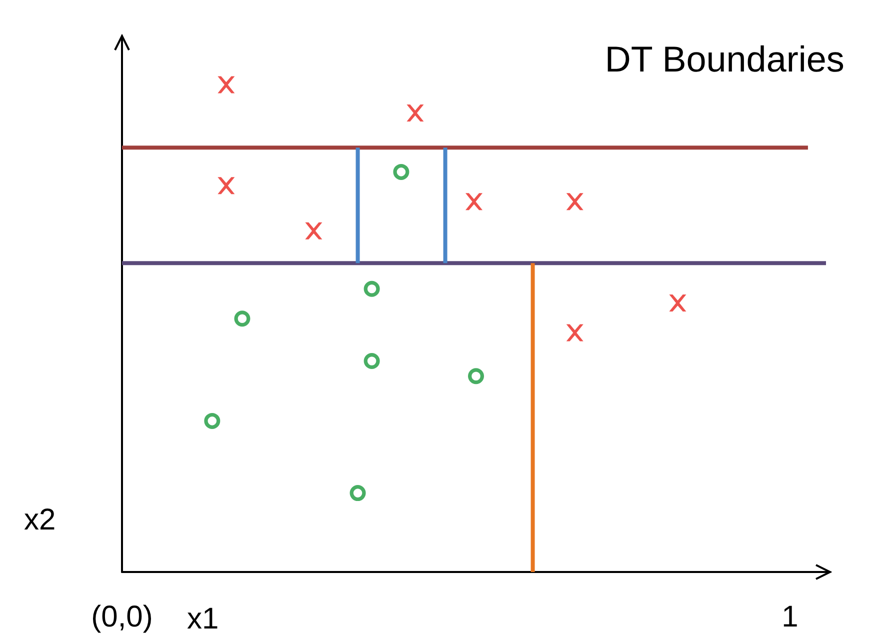  What do you see at coordinates (40, 520) in the screenshot?
I see `y-axis-title: x2` at bounding box center [40, 520].